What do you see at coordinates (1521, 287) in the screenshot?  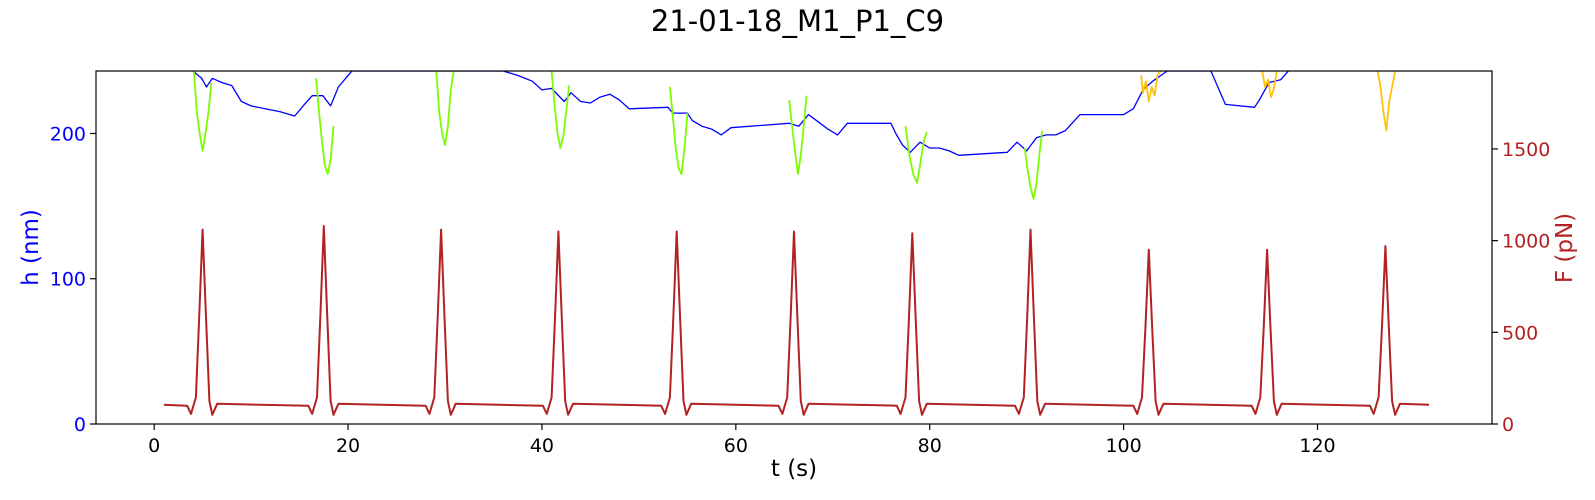 I see `y-axis-right: 0 500 1000 1500` at bounding box center [1521, 287].